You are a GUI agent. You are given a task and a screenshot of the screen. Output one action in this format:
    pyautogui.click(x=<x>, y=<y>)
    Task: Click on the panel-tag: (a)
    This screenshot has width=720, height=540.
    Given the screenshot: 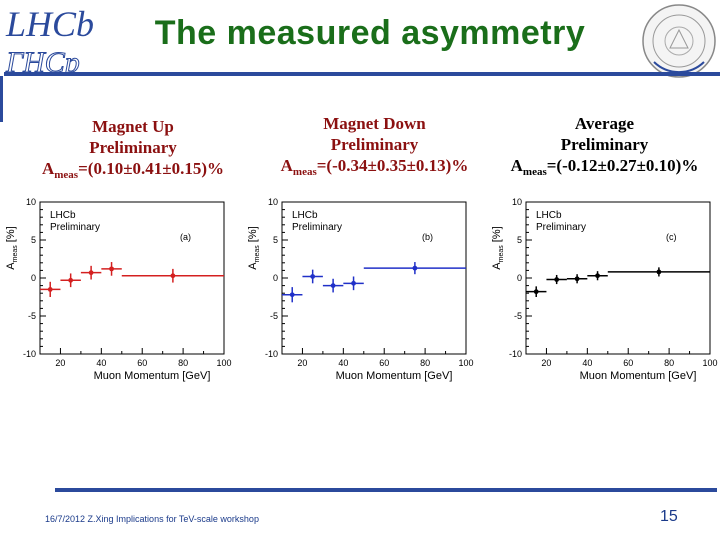 What is the action you would take?
    pyautogui.click(x=185, y=237)
    